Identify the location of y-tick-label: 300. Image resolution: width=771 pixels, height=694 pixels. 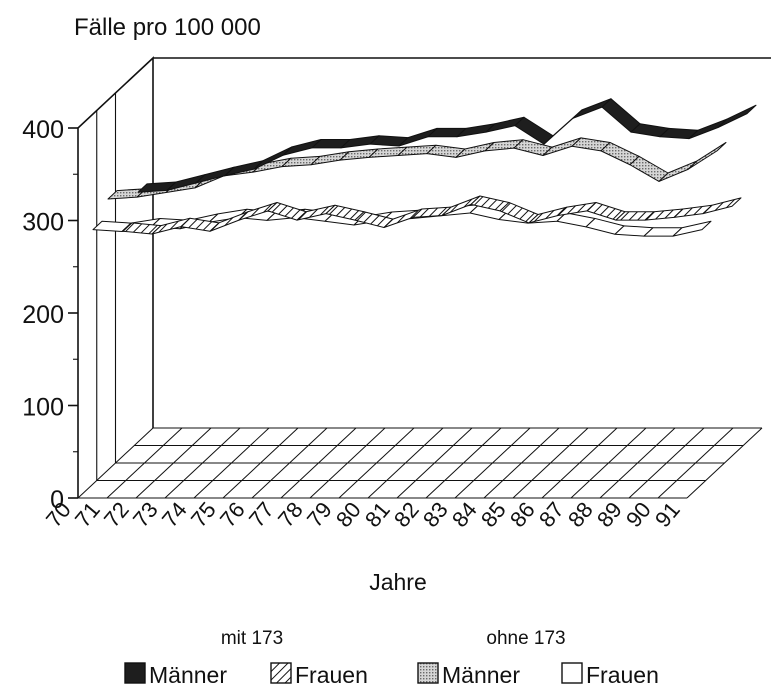
(43, 223).